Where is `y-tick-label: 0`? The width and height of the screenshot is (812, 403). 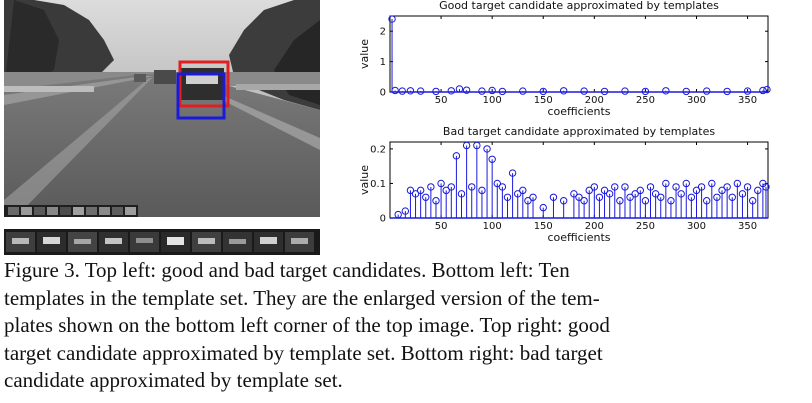
y-tick-label: 0 is located at coordinates (383, 93).